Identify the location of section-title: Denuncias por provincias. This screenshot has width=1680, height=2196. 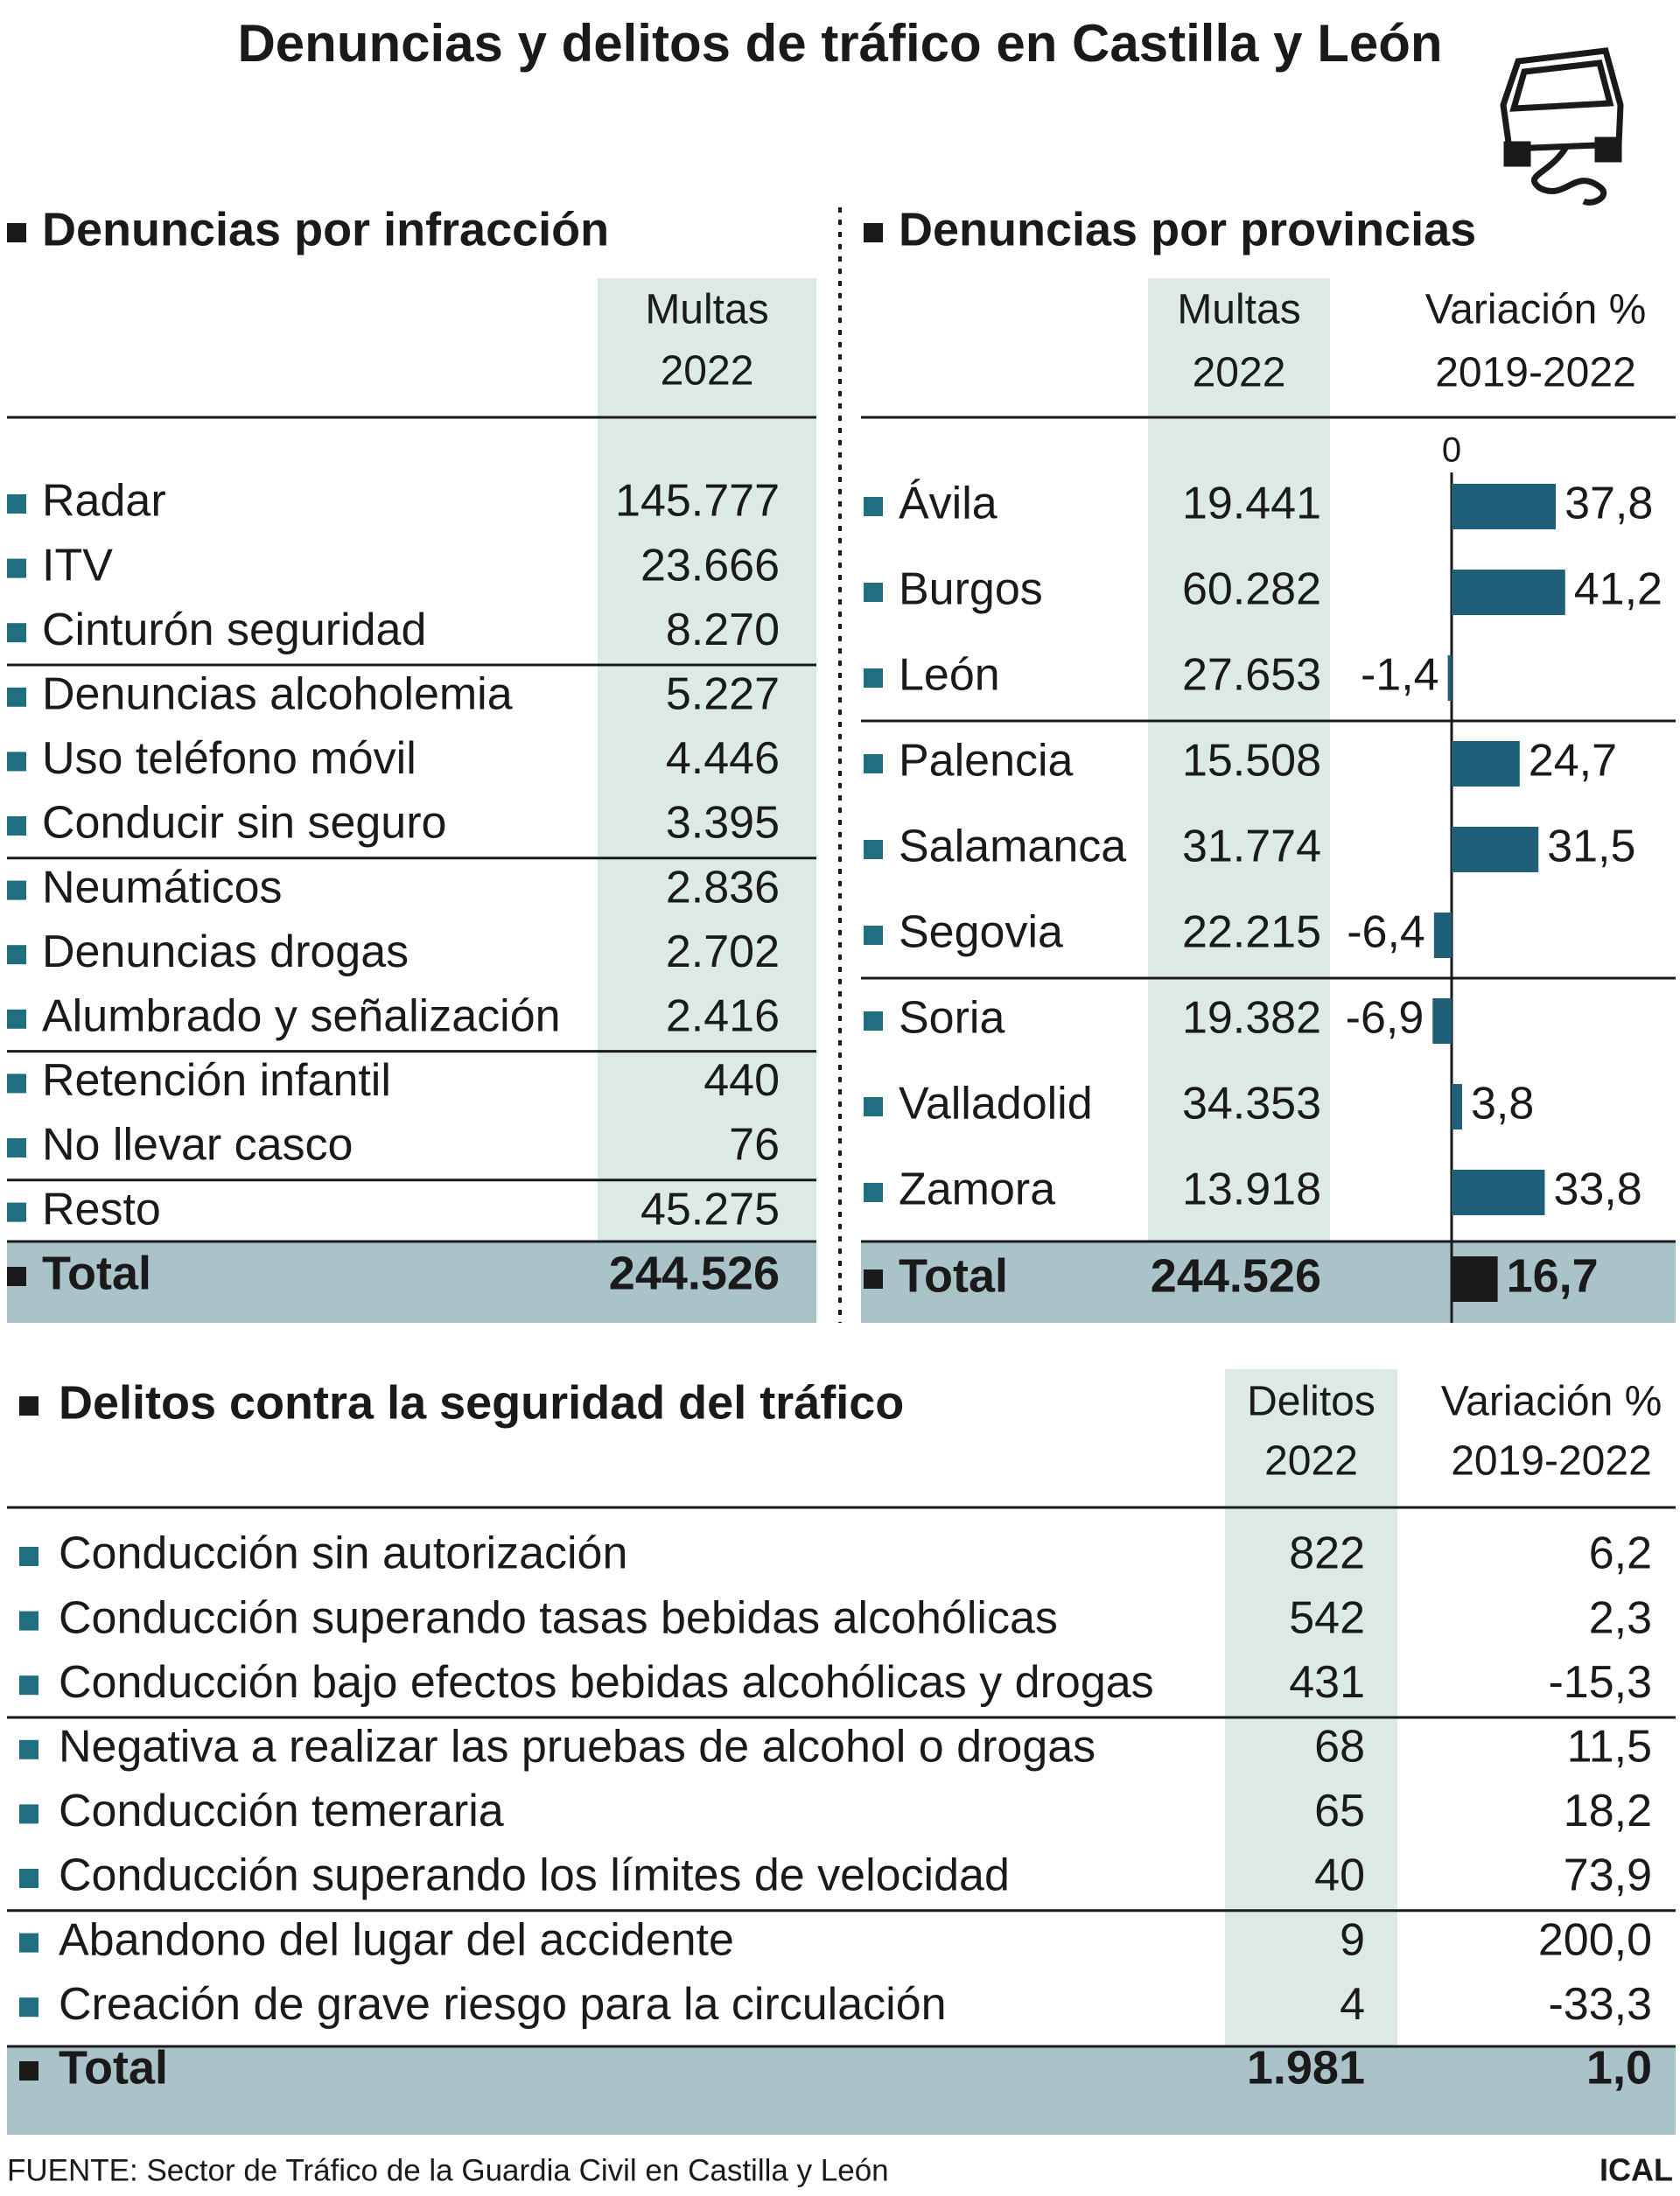
(1187, 229).